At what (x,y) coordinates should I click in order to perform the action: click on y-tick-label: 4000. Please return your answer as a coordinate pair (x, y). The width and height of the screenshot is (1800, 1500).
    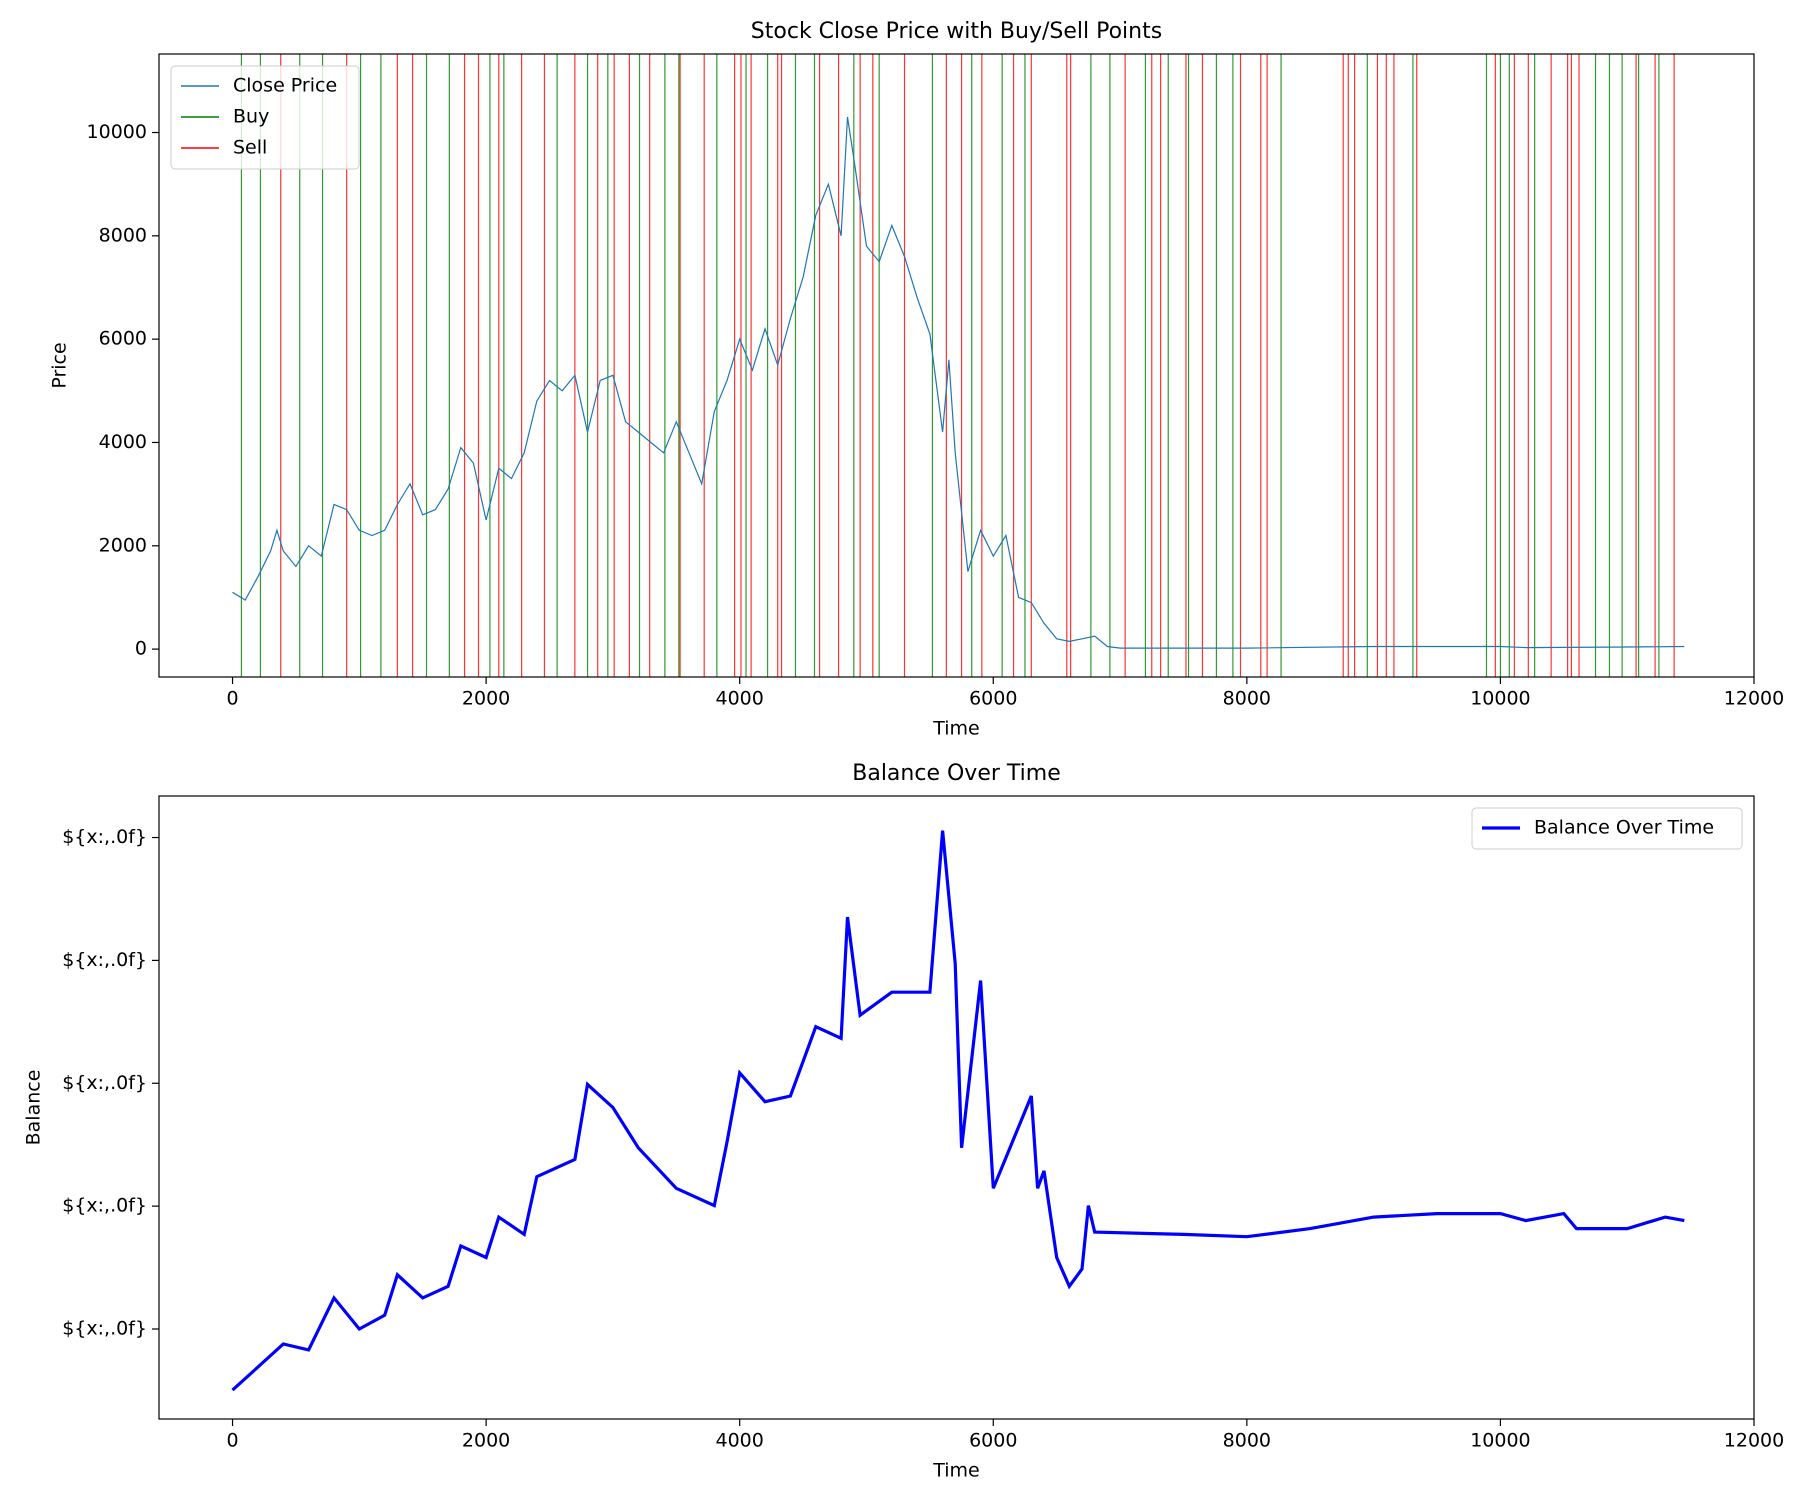
    Looking at the image, I should click on (123, 442).